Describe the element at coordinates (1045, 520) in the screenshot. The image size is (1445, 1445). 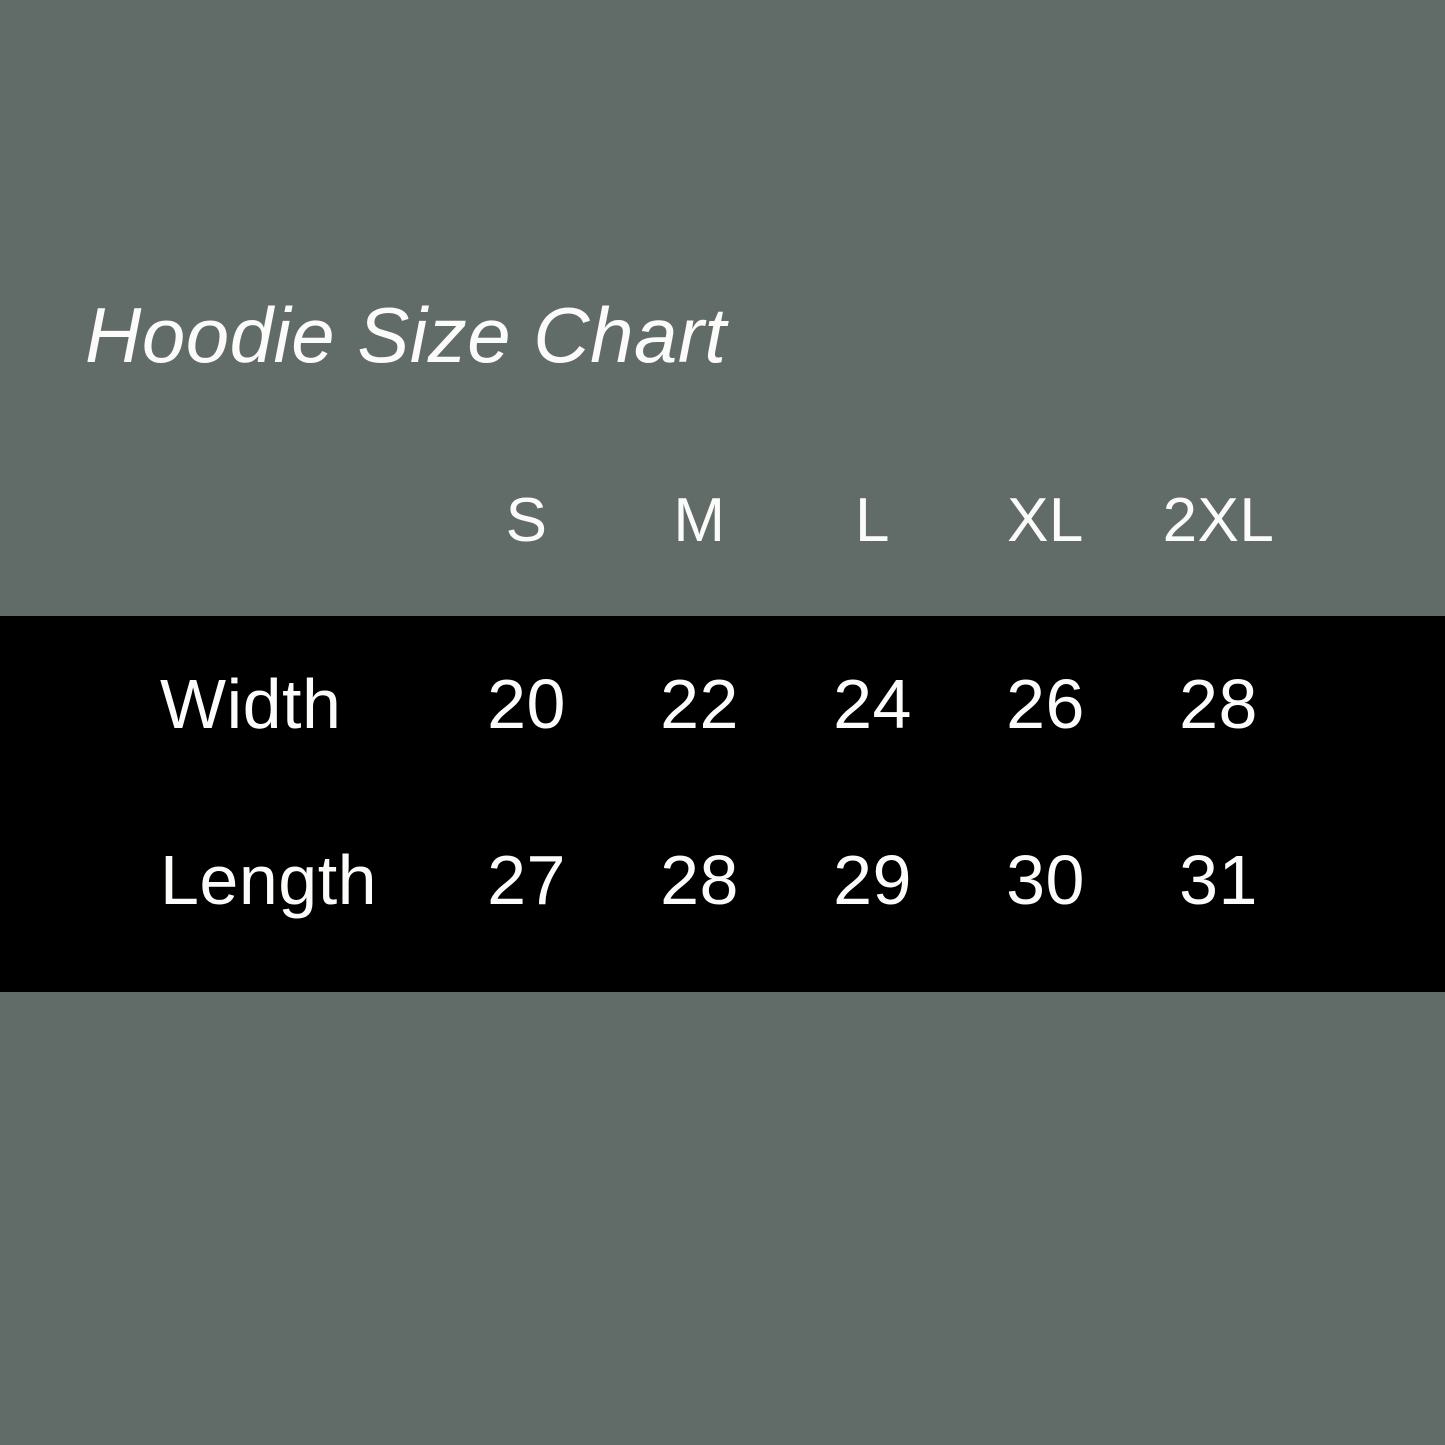
I see `size-header-xl: XL` at that location.